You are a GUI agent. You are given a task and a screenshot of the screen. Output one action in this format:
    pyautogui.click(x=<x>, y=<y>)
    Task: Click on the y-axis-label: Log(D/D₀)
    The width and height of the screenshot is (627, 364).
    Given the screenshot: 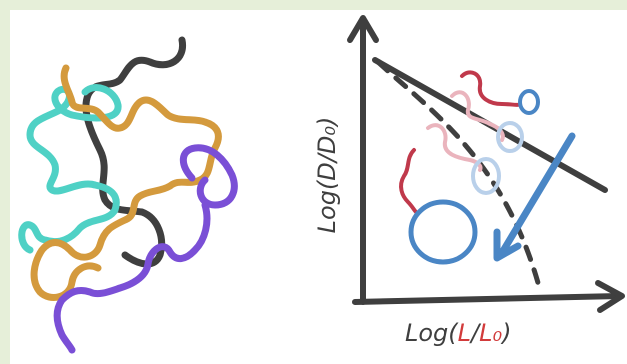 What is the action you would take?
    pyautogui.click(x=327, y=175)
    